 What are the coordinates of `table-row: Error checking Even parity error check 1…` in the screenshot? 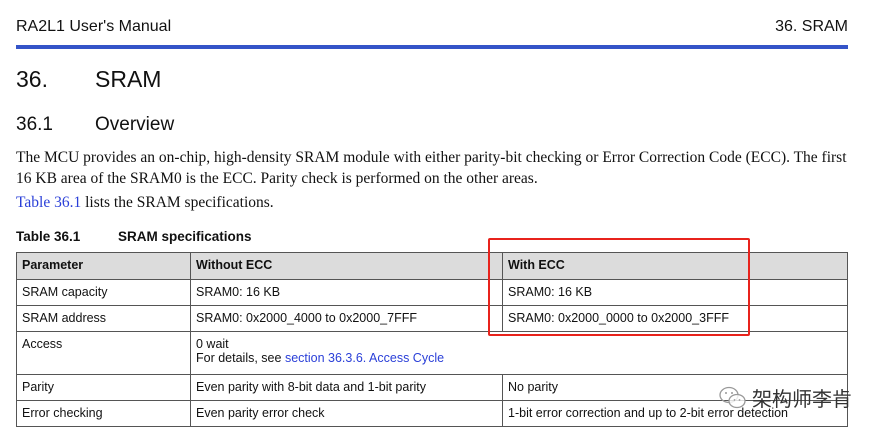 It's located at (432, 413).